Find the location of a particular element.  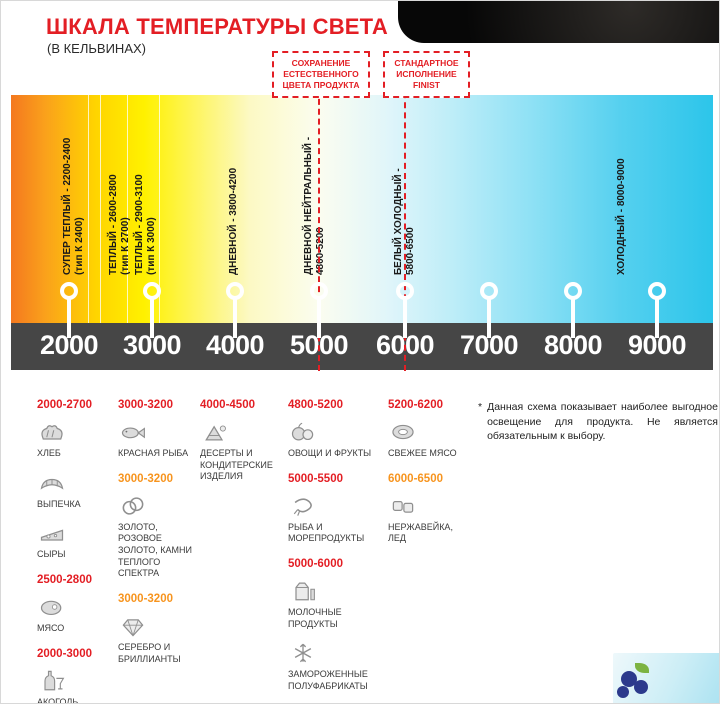

band-label-line: 5800-6500 is located at coordinates (410, 251).